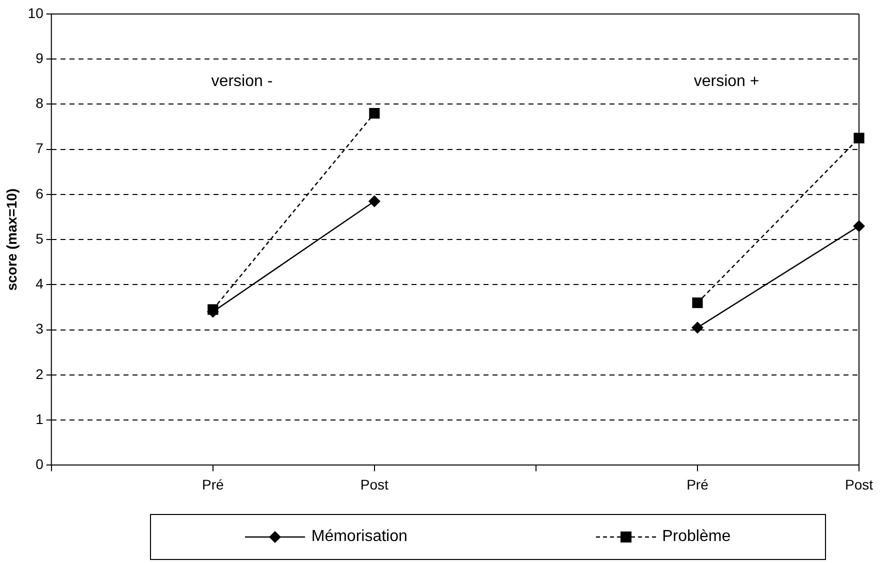 This screenshot has width=881, height=563. Describe the element at coordinates (359, 537) in the screenshot. I see `legend-label: Mémorisation` at that location.